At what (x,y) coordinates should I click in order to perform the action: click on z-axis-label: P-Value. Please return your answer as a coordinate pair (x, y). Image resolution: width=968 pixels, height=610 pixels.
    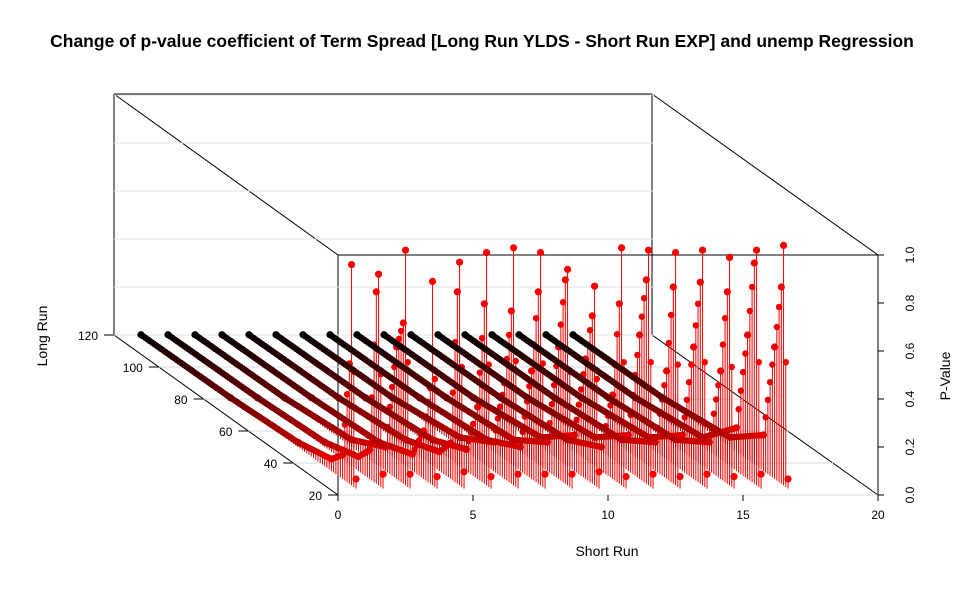
    Looking at the image, I should click on (945, 375).